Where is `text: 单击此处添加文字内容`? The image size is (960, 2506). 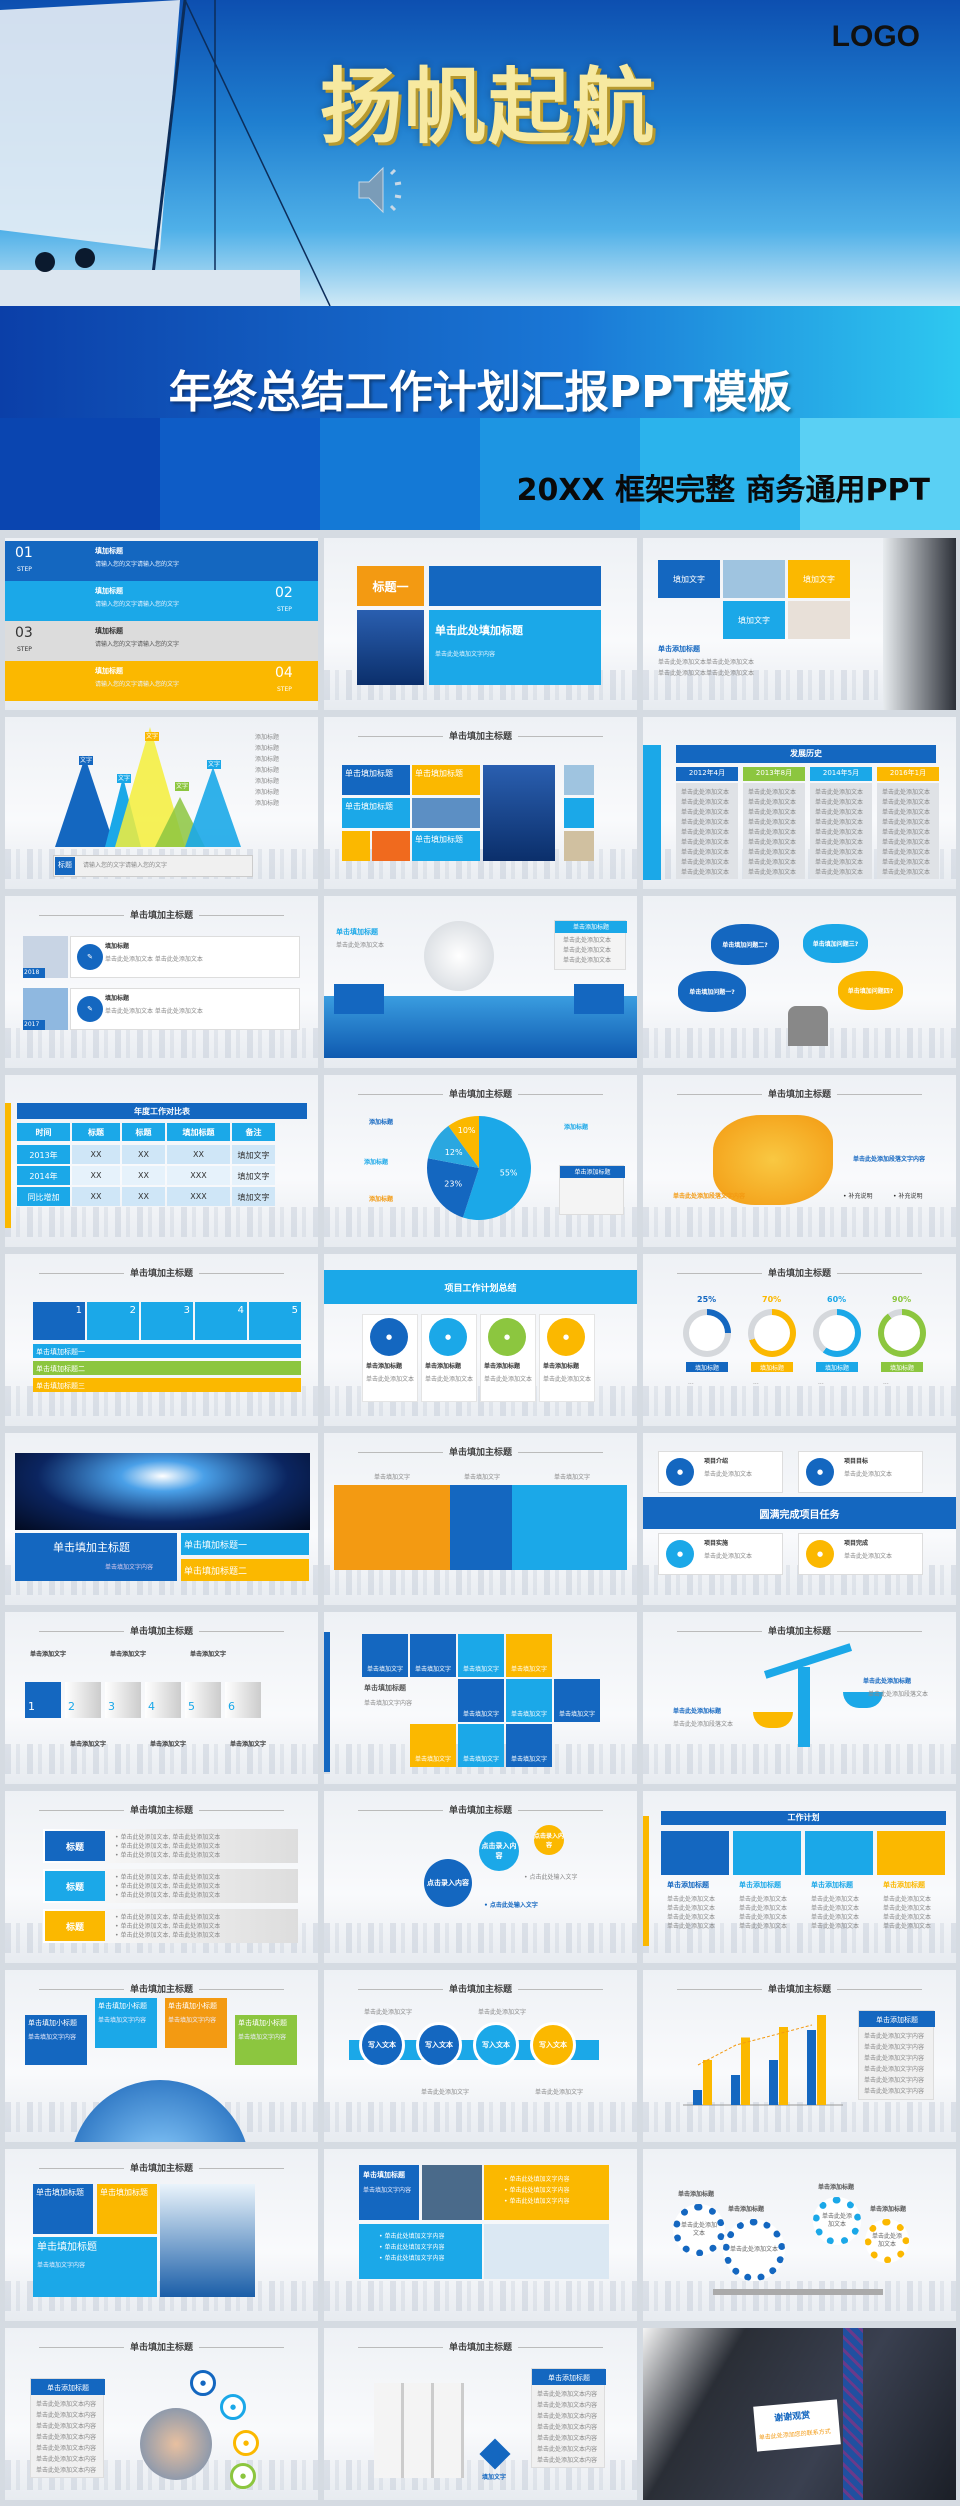
text: 单击此处添加文字内容 is located at coordinates (894, 2058).